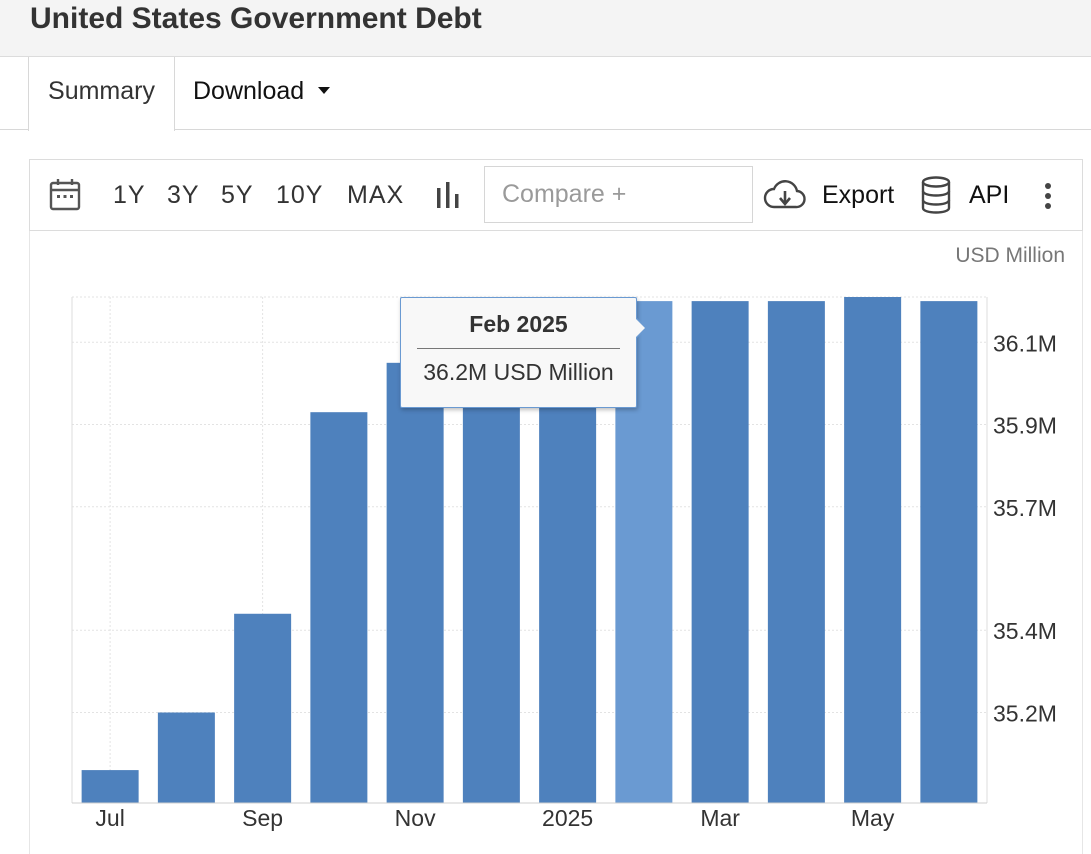 This screenshot has width=1091, height=854. What do you see at coordinates (545, 28) in the screenshot?
I see `title-bar: United States Government Debt` at bounding box center [545, 28].